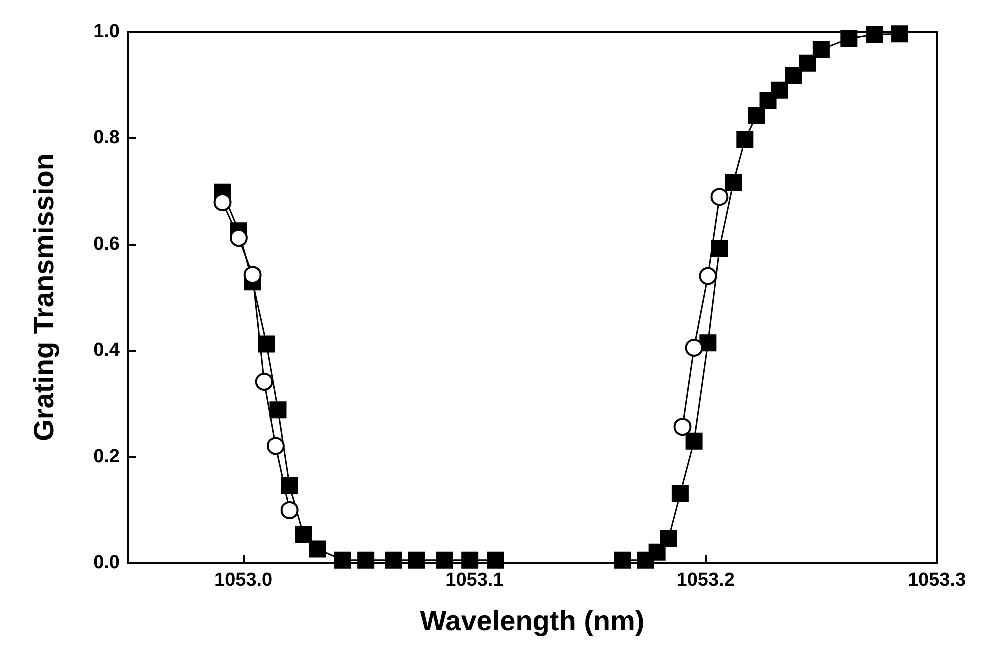 This screenshot has height=655, width=991. What do you see at coordinates (107, 32) in the screenshot?
I see `y-tick-label: 1.0` at bounding box center [107, 32].